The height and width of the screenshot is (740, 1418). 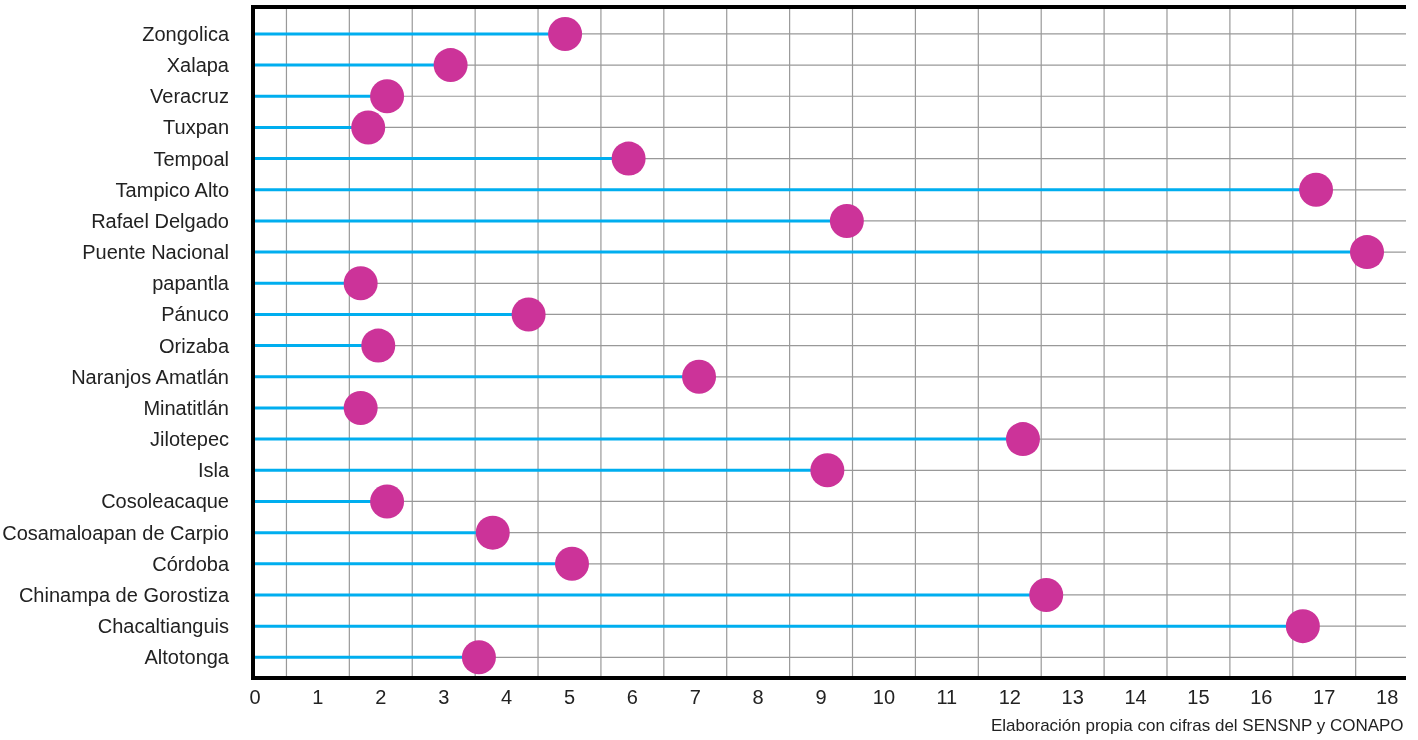 What do you see at coordinates (155, 252) in the screenshot?
I see `y-tick-label: Puente Nacional` at bounding box center [155, 252].